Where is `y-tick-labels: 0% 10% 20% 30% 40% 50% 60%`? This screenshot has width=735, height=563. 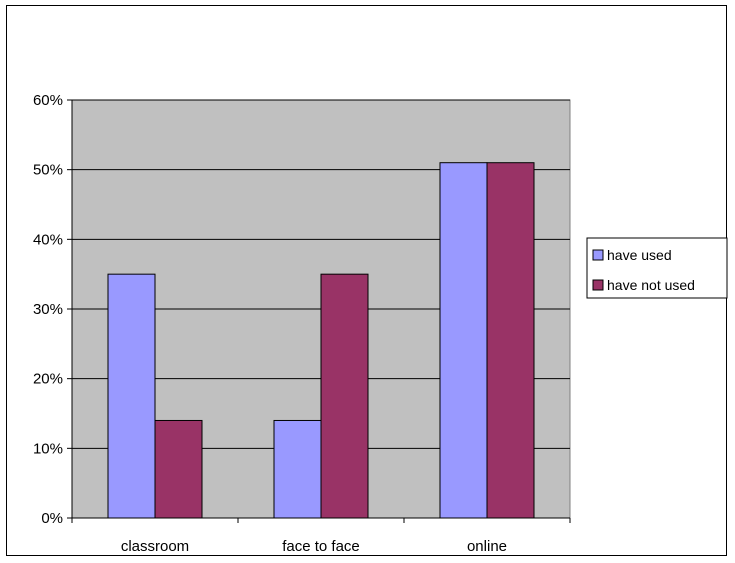 y-tick-labels: 0% 10% 20% 30% 40% 50% 60% is located at coordinates (48, 309).